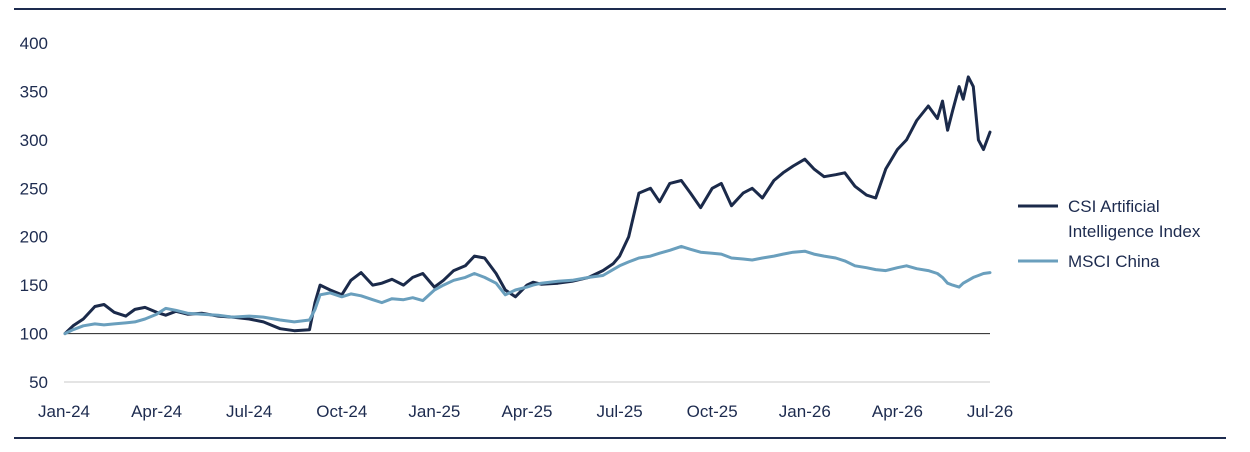 This screenshot has width=1250, height=452. I want to click on y-tick-label: 200, so click(34, 237).